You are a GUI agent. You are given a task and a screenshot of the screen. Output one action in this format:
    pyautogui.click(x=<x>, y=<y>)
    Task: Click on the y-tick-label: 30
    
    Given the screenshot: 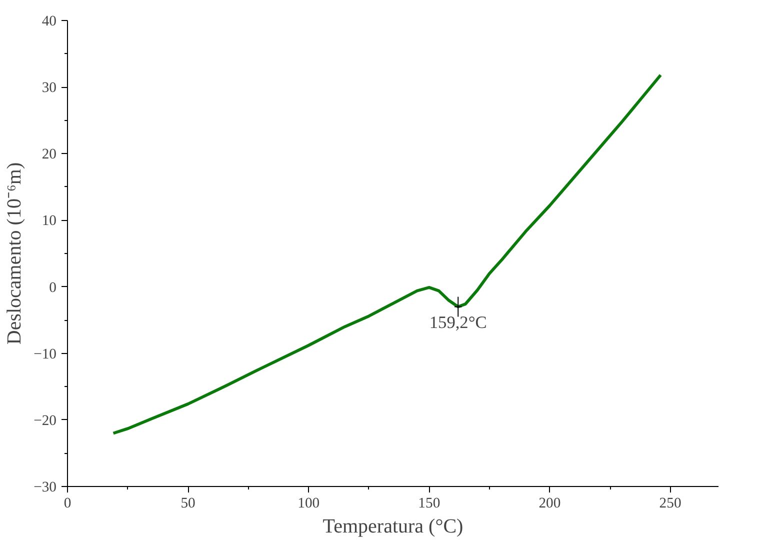 What is the action you would take?
    pyautogui.click(x=49, y=88)
    